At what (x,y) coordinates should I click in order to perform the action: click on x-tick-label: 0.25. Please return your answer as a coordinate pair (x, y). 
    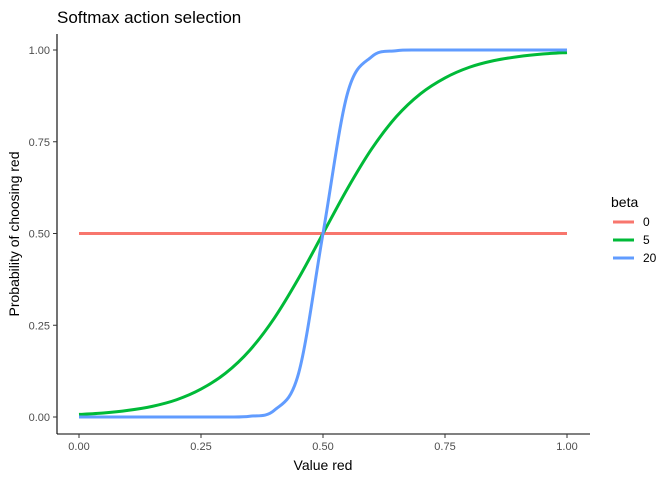
    Looking at the image, I should click on (200, 447).